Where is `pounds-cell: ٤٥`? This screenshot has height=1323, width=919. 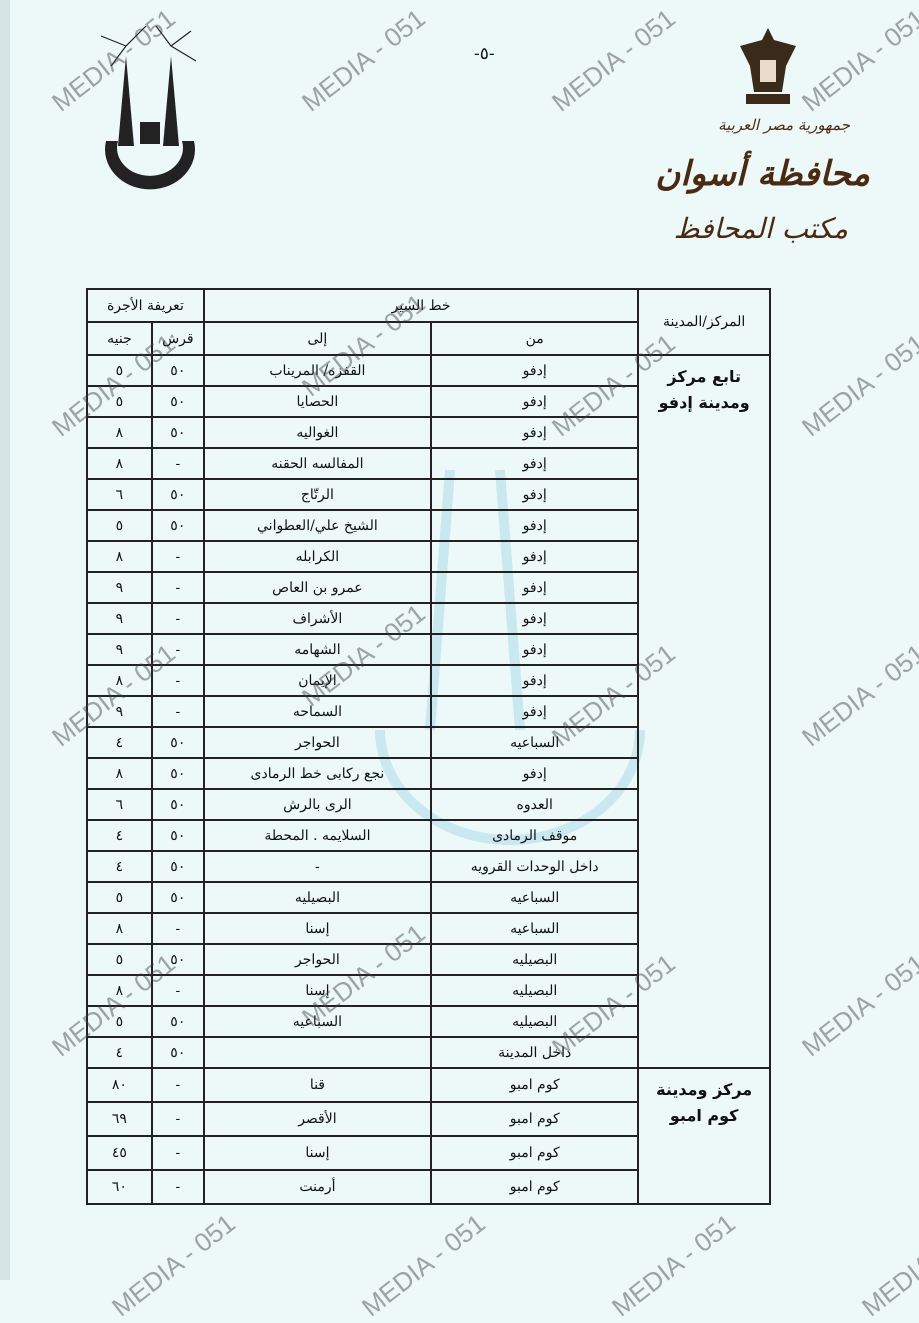 pounds-cell: ٤٥ is located at coordinates (119, 1153).